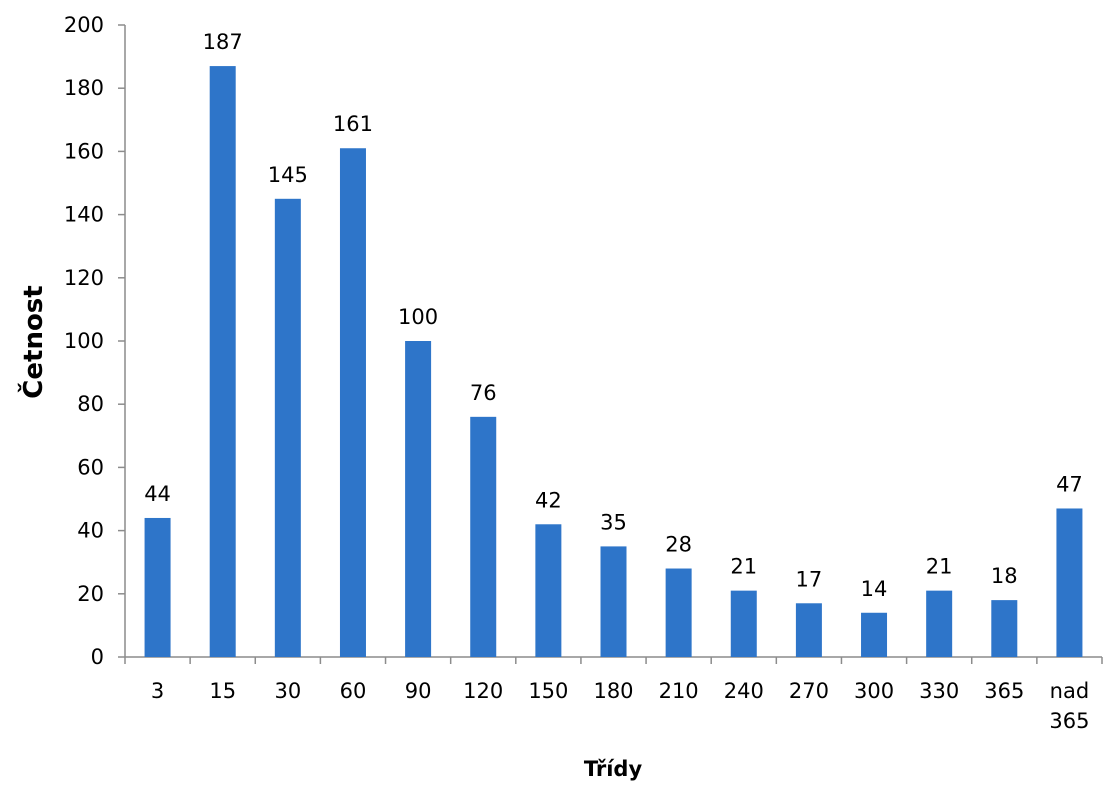  What do you see at coordinates (613, 691) in the screenshot?
I see `x-tick-label: 180` at bounding box center [613, 691].